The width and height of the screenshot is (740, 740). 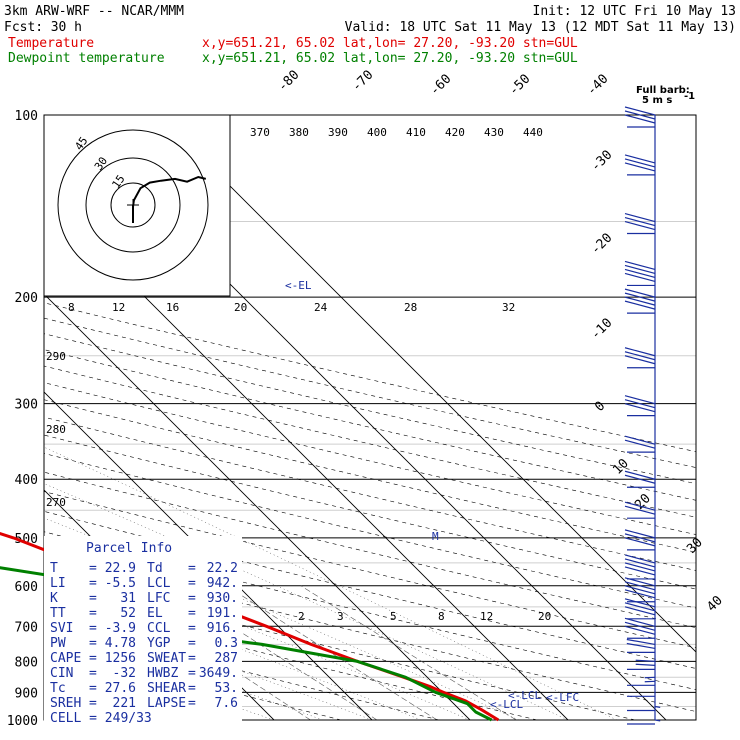 I want to click on parcel-label: CCL, so click(x=159, y=628).